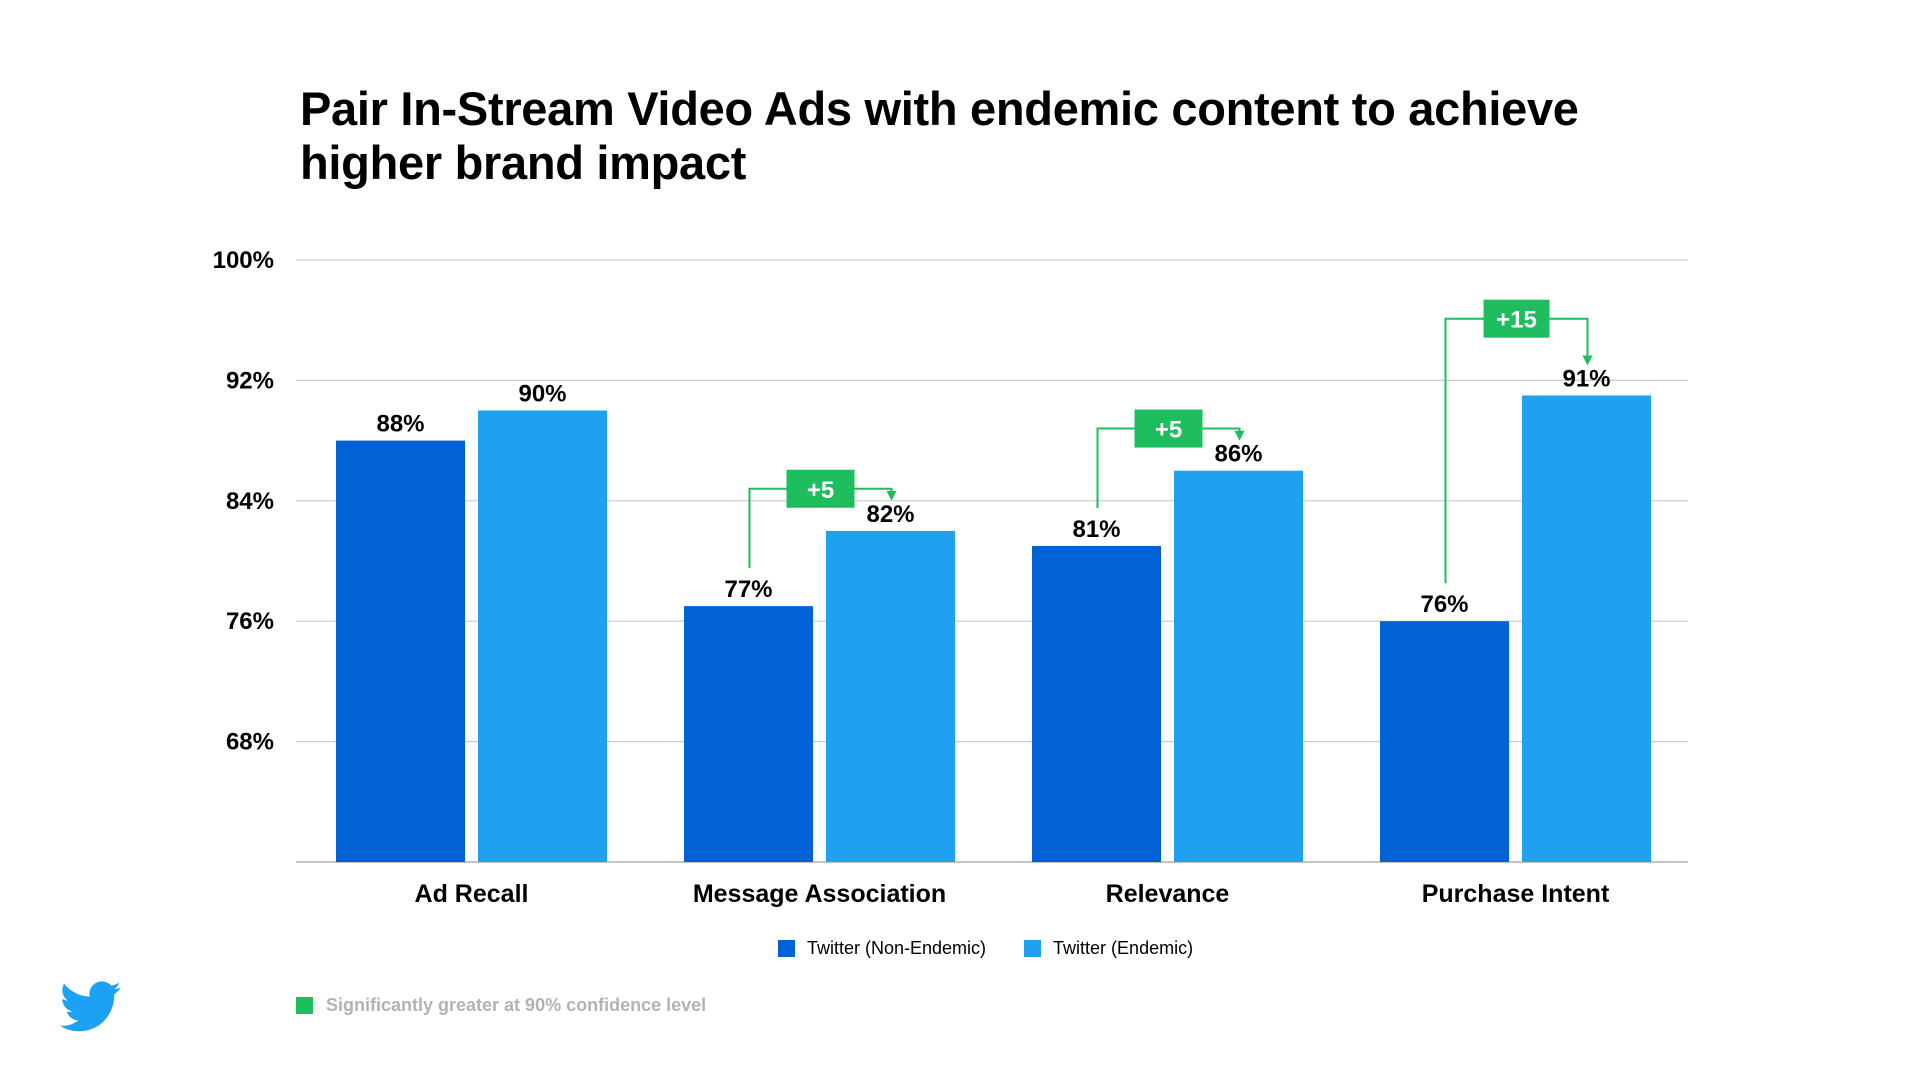 The width and height of the screenshot is (1920, 1080). I want to click on significance-label: +15, so click(1516, 320).